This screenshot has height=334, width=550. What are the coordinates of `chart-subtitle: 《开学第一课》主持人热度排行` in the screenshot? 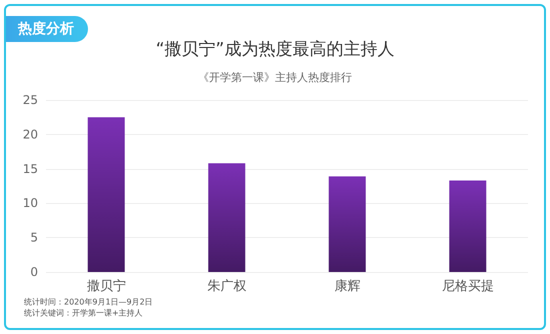 It's located at (275, 77).